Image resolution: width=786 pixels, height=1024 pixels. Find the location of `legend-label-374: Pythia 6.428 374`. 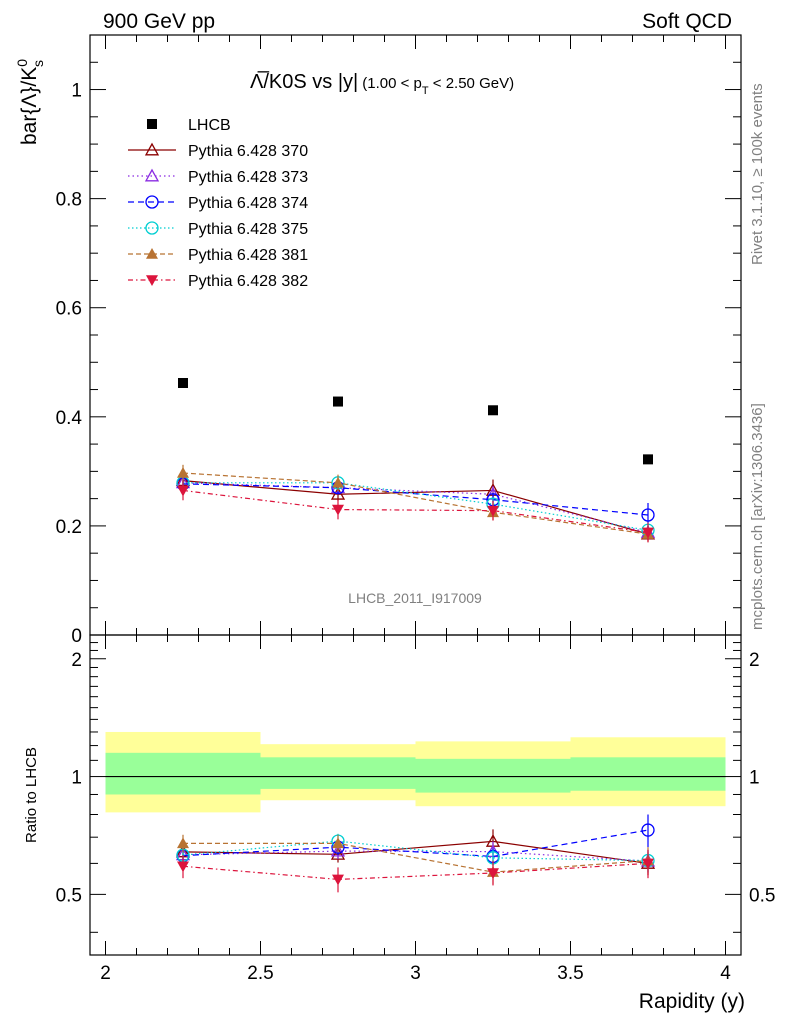

legend-label-374: Pythia 6.428 374 is located at coordinates (248, 203).